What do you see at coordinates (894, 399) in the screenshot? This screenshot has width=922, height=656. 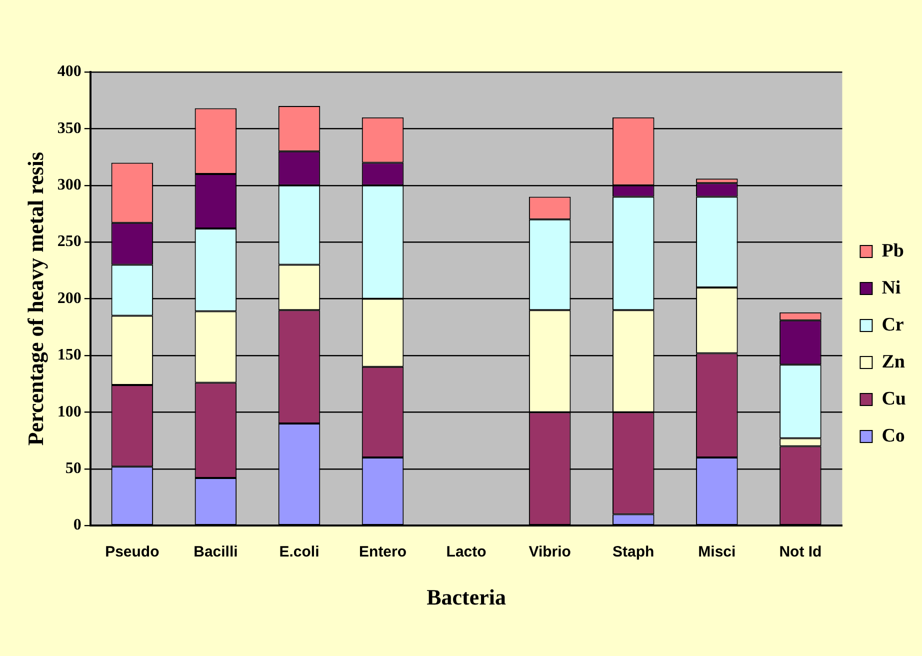 I see `legend-label: Cu` at bounding box center [894, 399].